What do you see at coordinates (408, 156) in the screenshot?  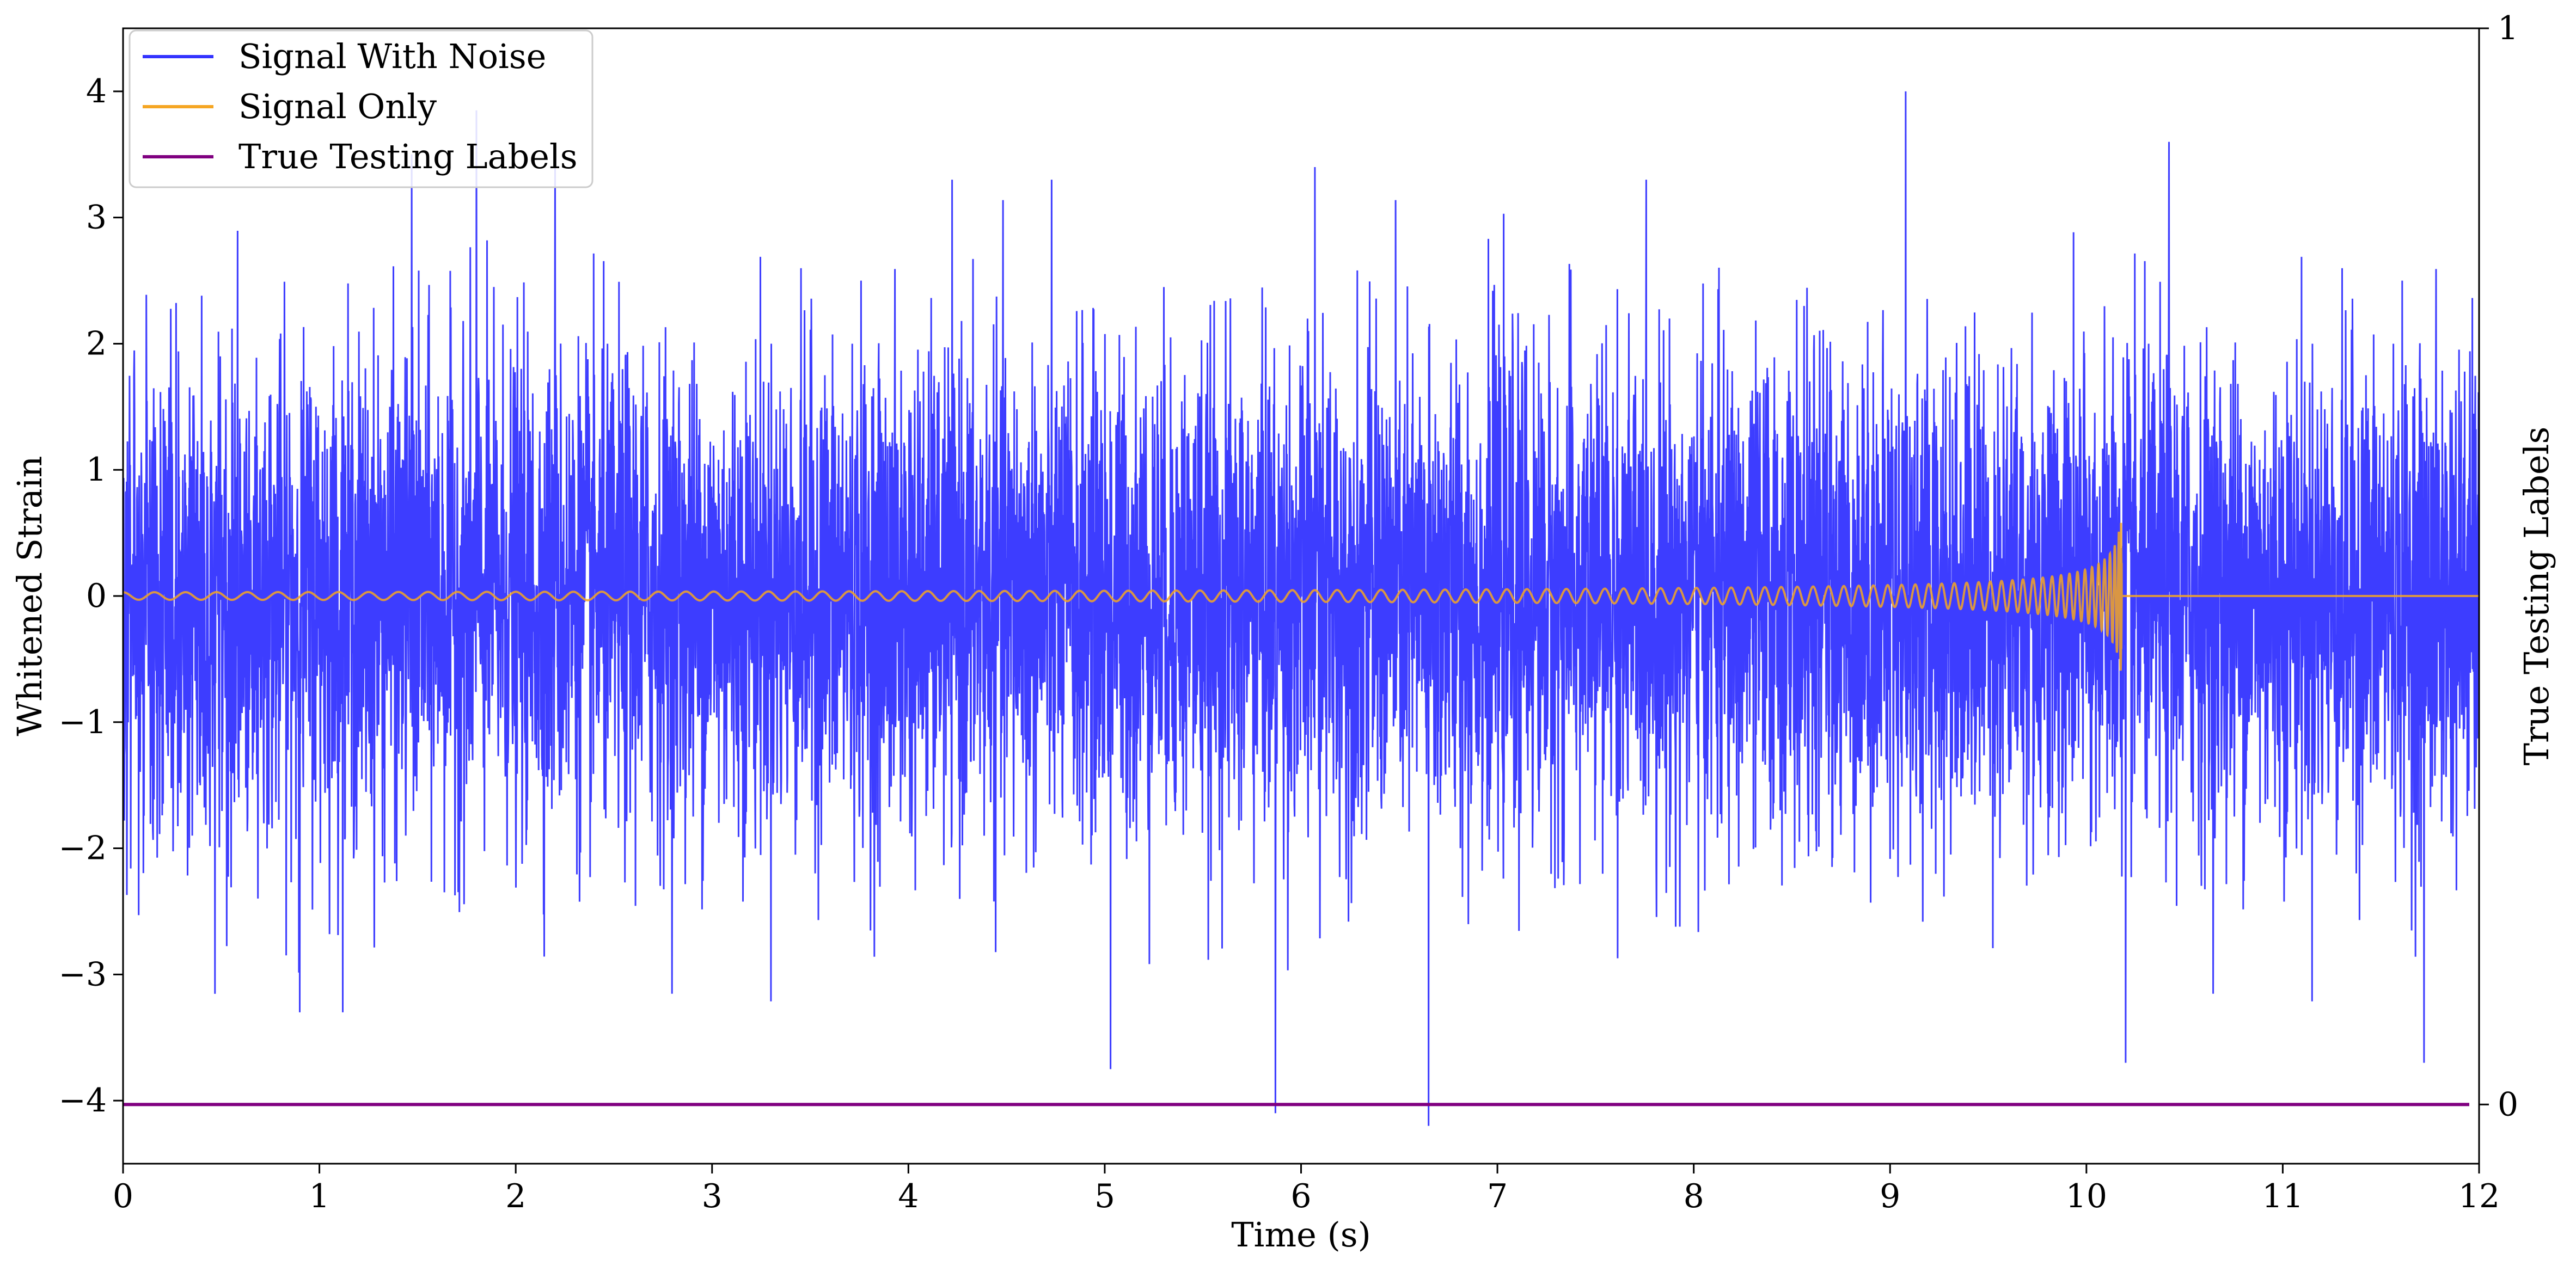 I see `legend-label: True Testing Labels` at bounding box center [408, 156].